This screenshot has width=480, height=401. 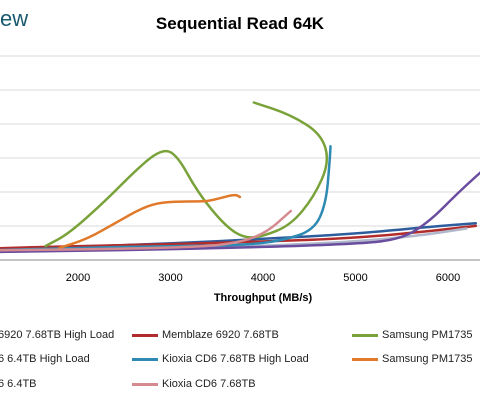 What do you see at coordinates (14, 18) in the screenshot?
I see `brand-logo-fragment: ew` at bounding box center [14, 18].